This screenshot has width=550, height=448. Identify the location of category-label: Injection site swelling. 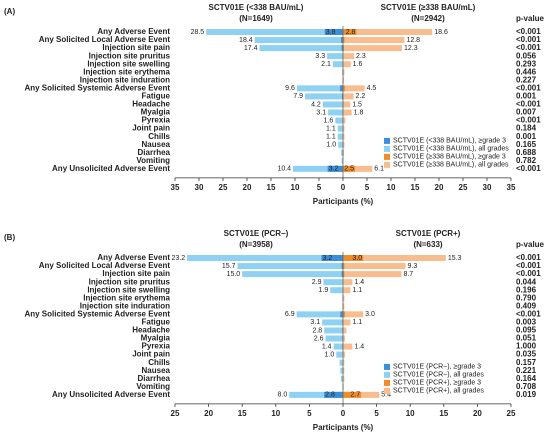
(128, 63).